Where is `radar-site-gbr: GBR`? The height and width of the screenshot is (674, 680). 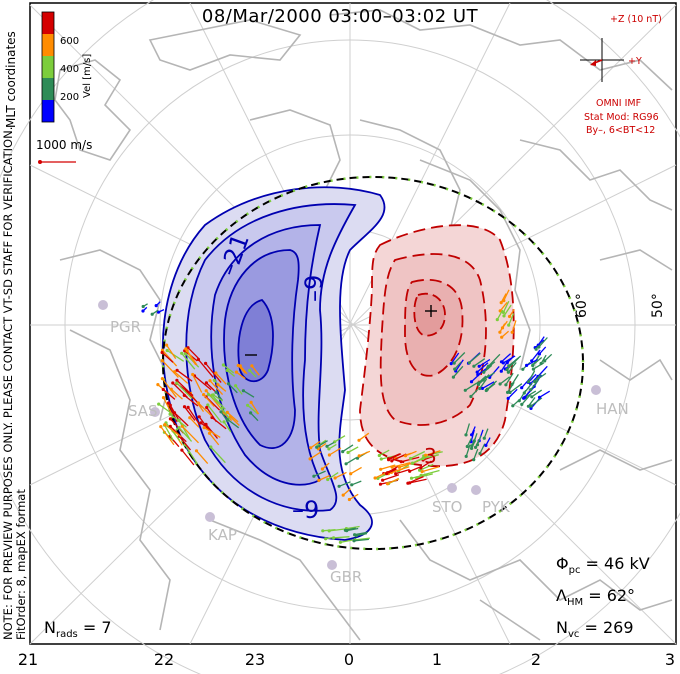 radar-site-gbr: GBR is located at coordinates (346, 577).